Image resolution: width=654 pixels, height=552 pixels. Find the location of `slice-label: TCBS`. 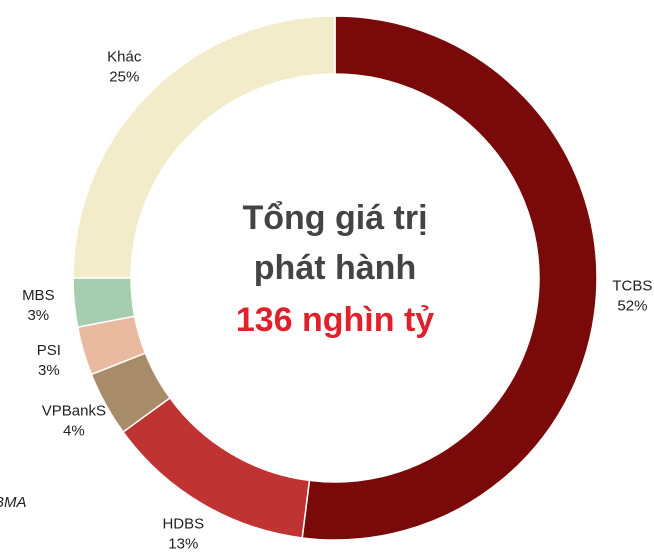

slice-label: TCBS is located at coordinates (632, 286).